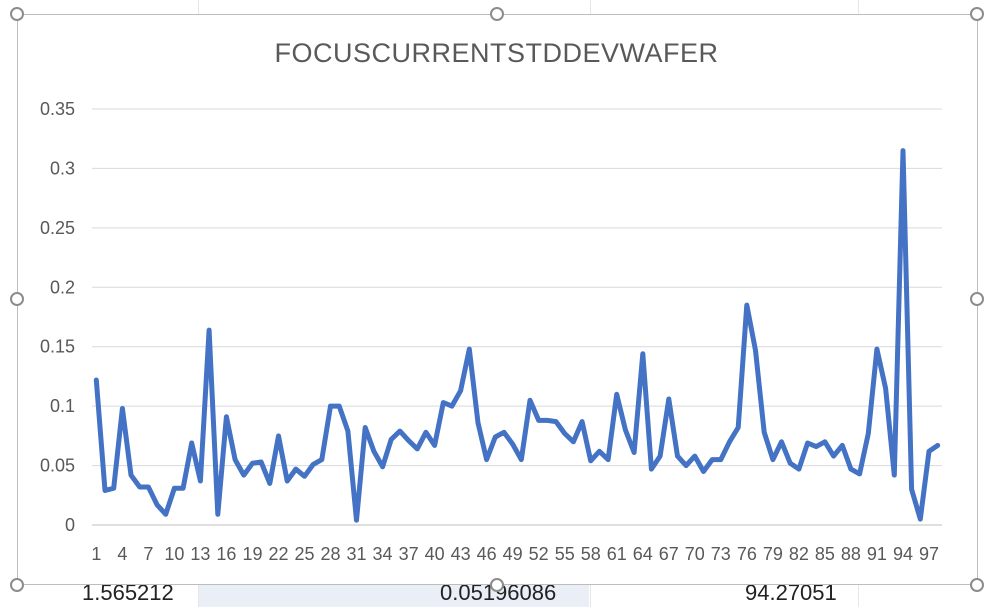 The image size is (993, 607). What do you see at coordinates (977, 299) in the screenshot?
I see `resize-handle-right` at bounding box center [977, 299].